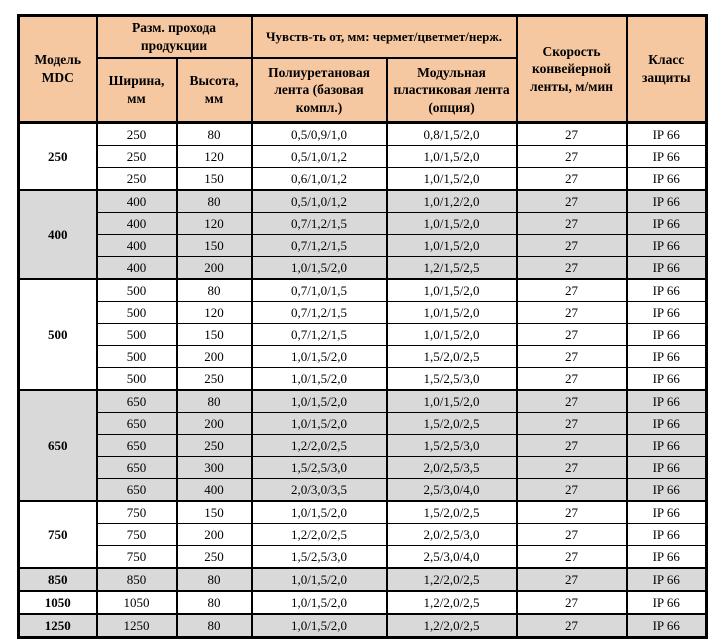 This screenshot has height=639, width=720. What do you see at coordinates (451, 90) in the screenshot?
I see `header-belt-modular: Модульная пластиковая лента (опция)` at bounding box center [451, 90].